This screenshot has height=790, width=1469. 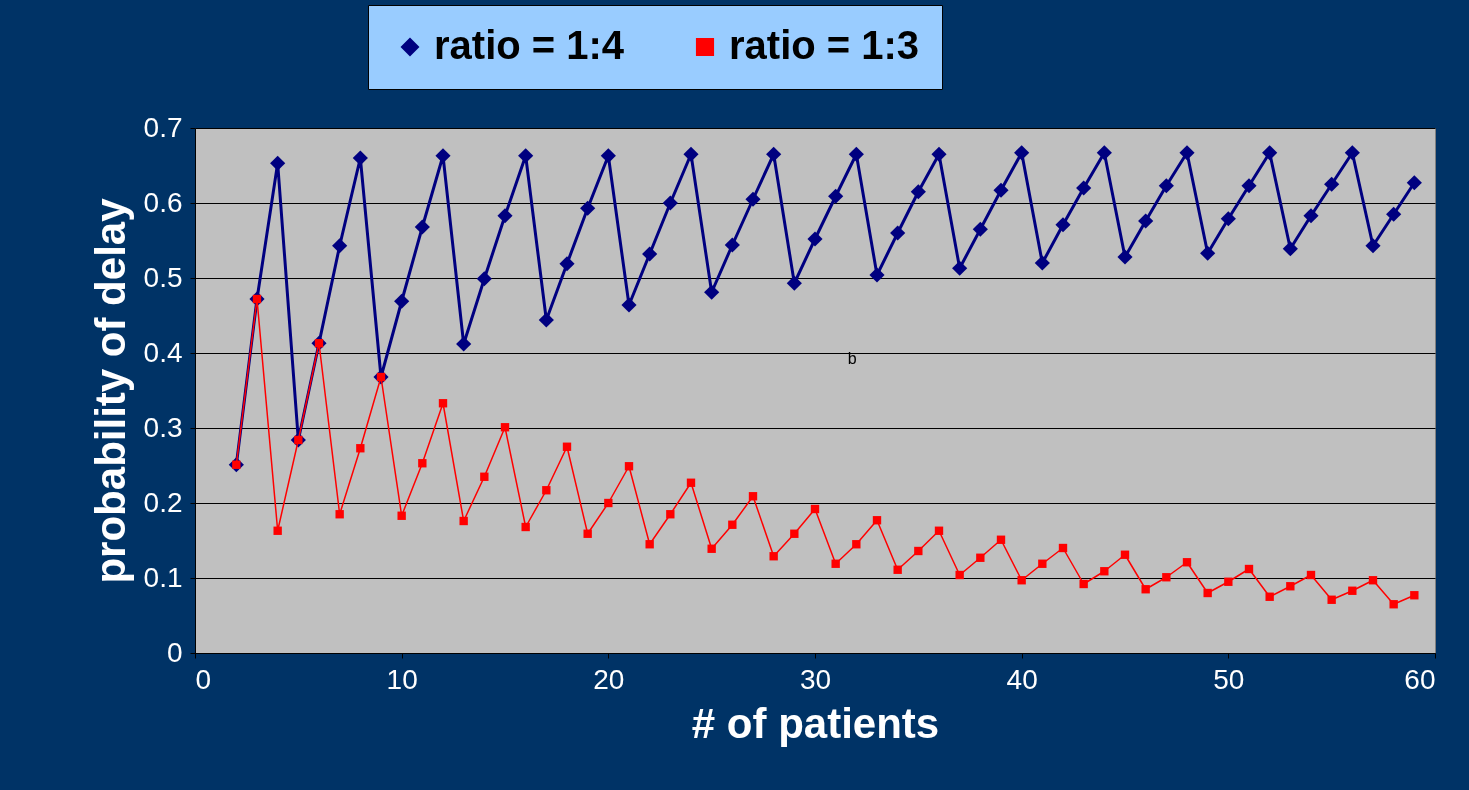 What do you see at coordinates (815, 723) in the screenshot?
I see `x-axis-title: # of patients` at bounding box center [815, 723].